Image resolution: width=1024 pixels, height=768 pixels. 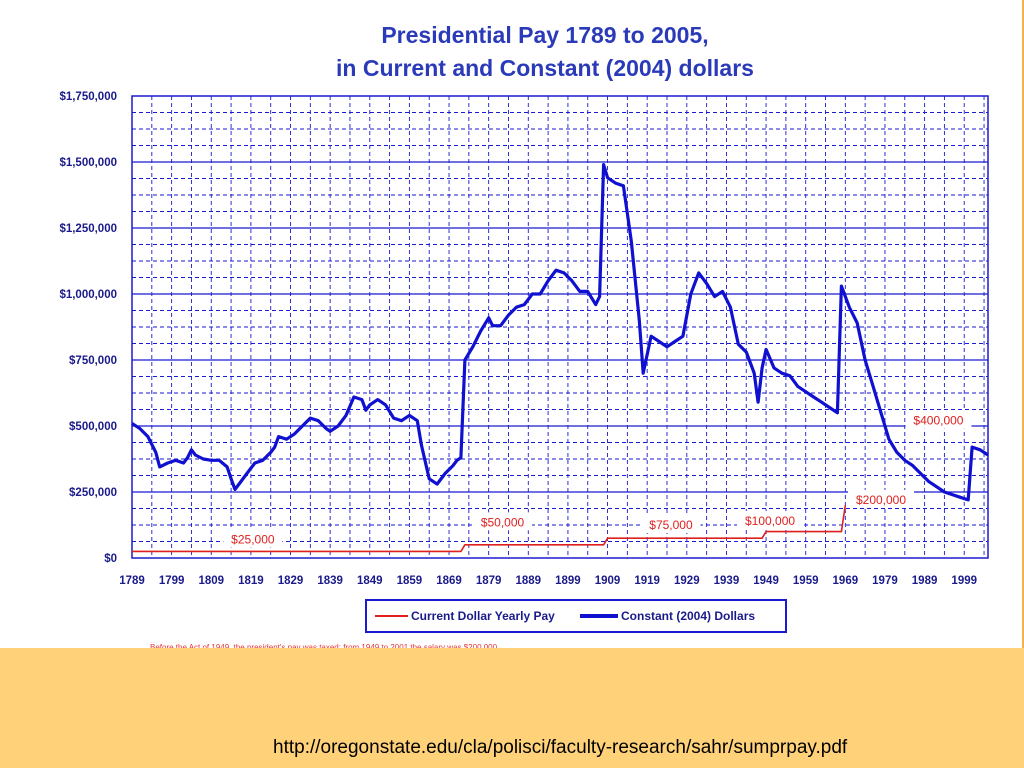 What do you see at coordinates (608, 581) in the screenshot?
I see `x-tick-label: 1909` at bounding box center [608, 581].